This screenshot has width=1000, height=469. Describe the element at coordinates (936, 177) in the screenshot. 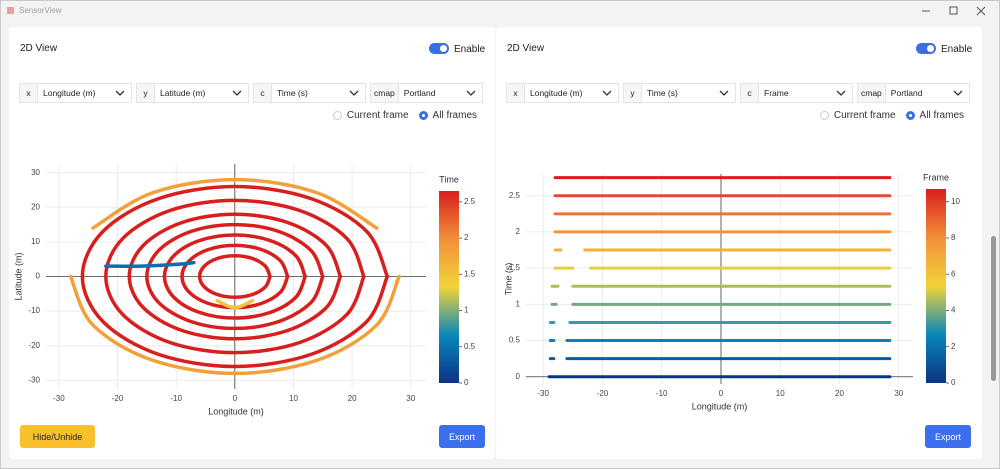

I see `colorbar-title: Frame` at that location.